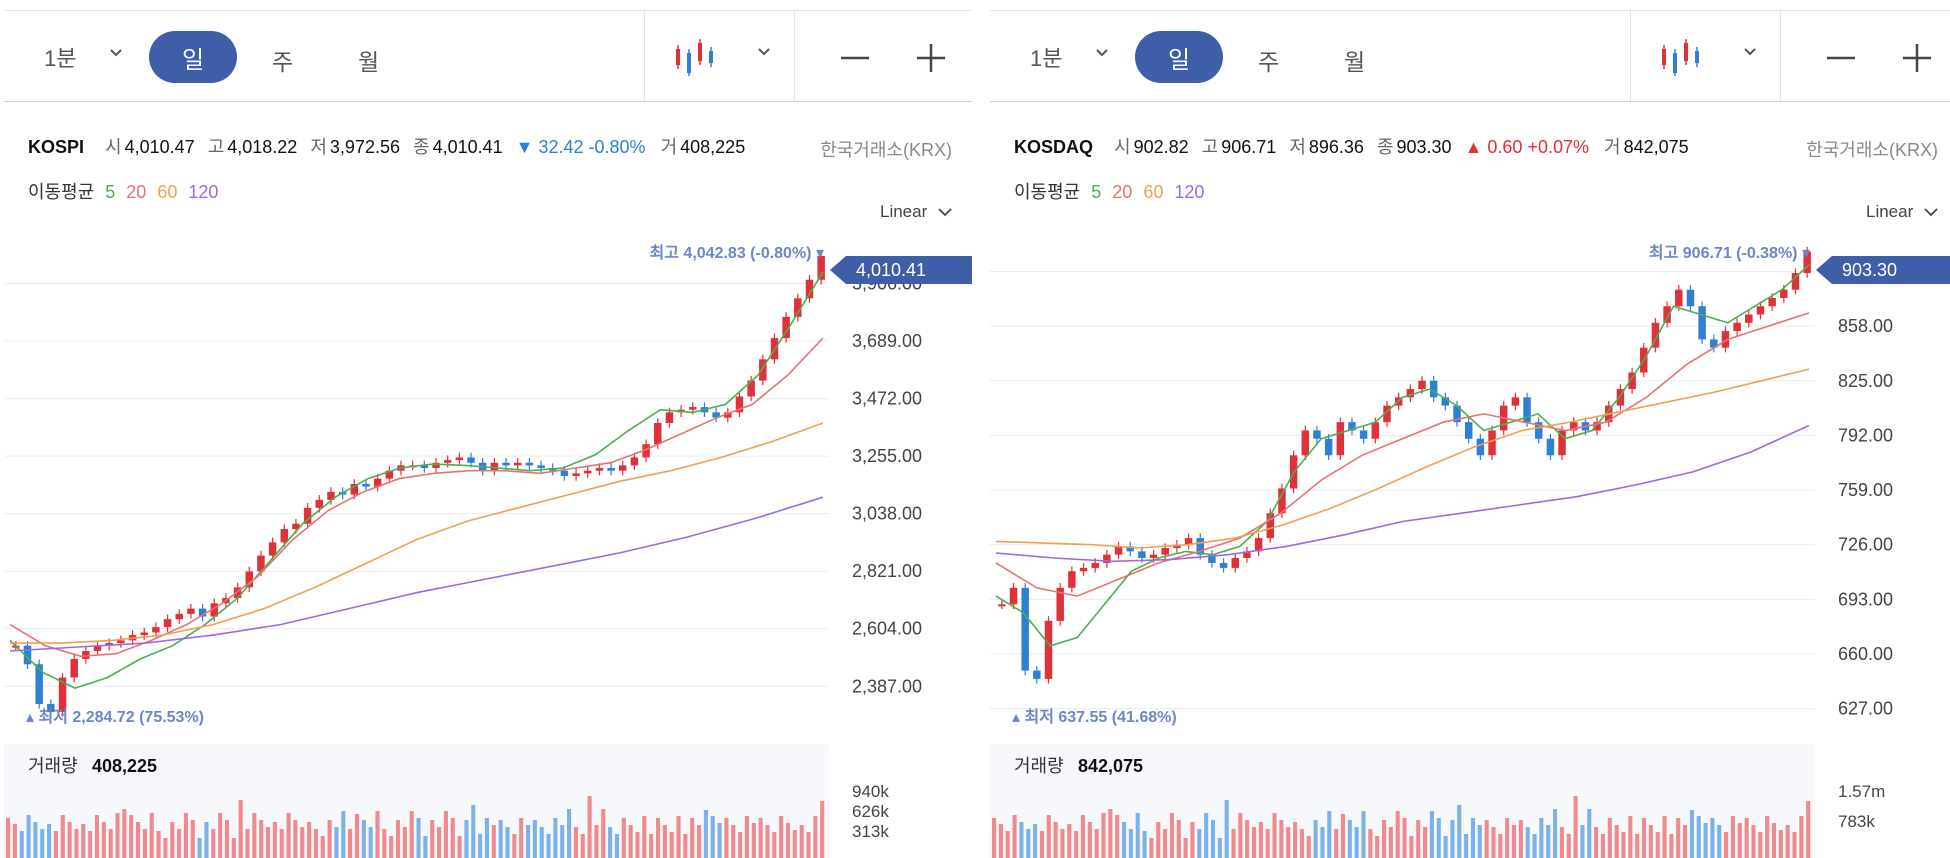 This screenshot has width=1950, height=858. Describe the element at coordinates (1865, 599) in the screenshot. I see `y-tick-label: 693.00` at that location.